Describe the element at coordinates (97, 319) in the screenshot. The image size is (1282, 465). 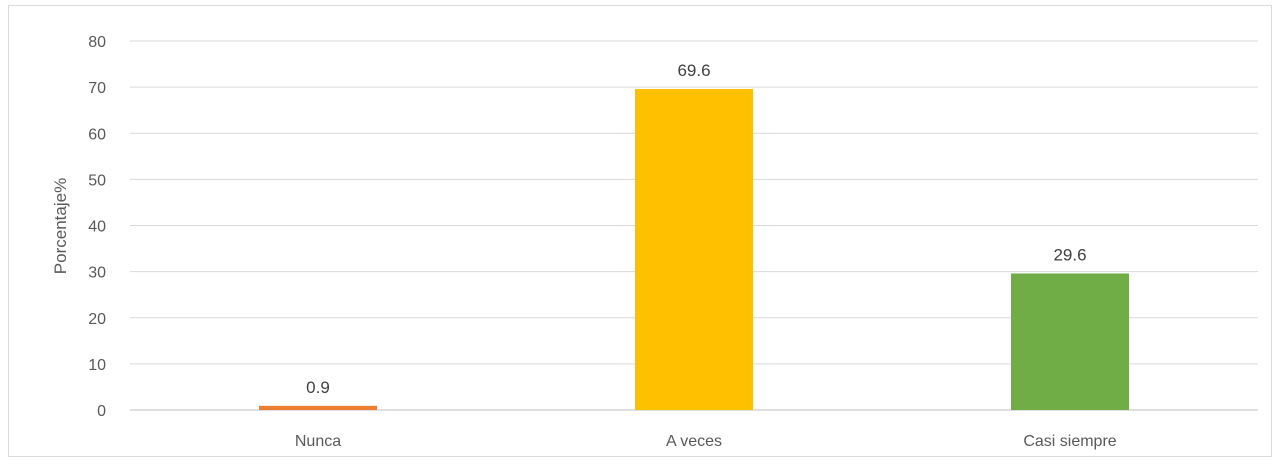
I see `y-tick-label: 20` at that location.